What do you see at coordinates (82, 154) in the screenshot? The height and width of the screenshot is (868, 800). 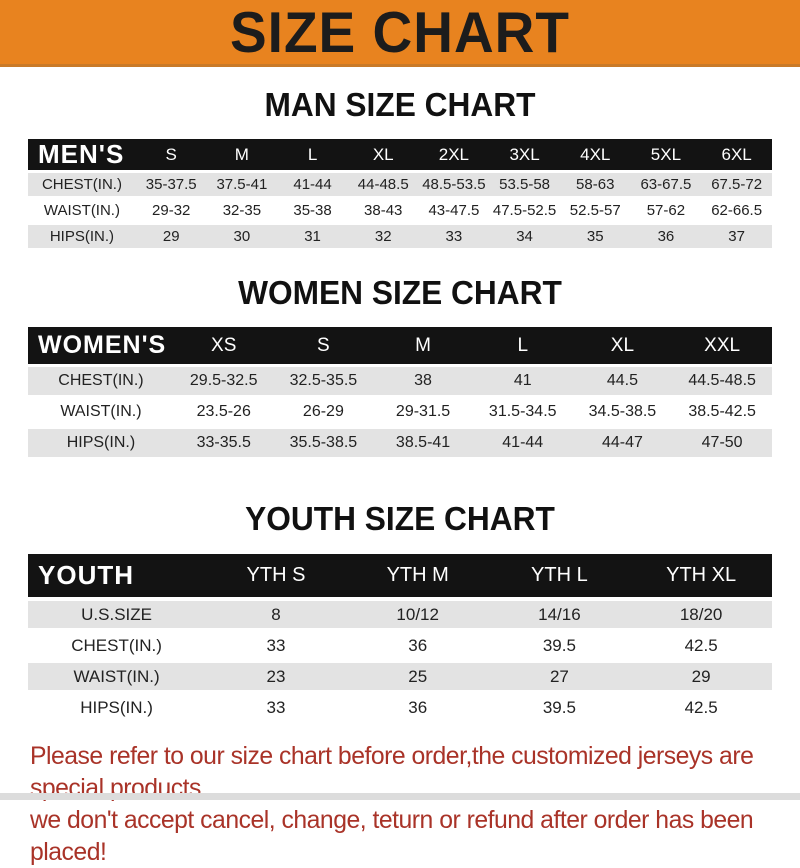 I see `table-corner-label: MEN'S` at bounding box center [82, 154].